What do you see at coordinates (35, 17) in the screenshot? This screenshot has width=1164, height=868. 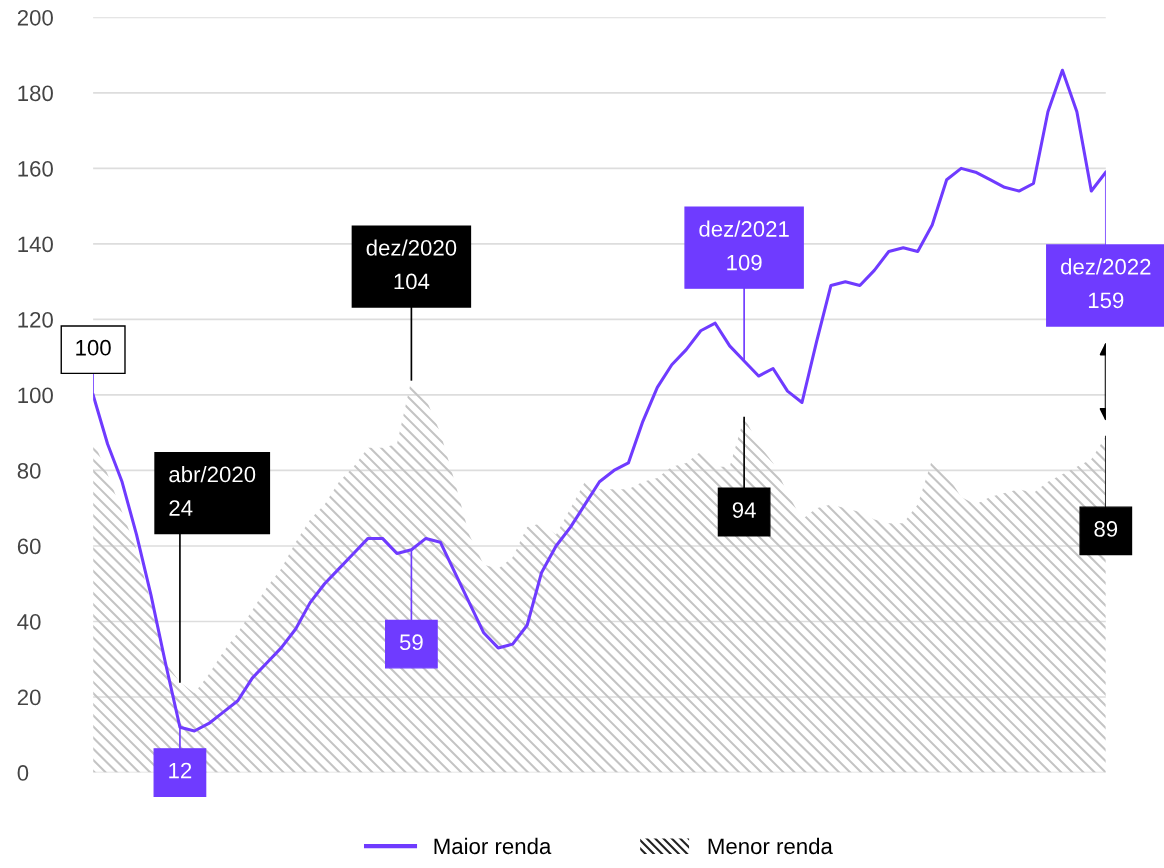 I see `y-tick-label: 200` at bounding box center [35, 17].